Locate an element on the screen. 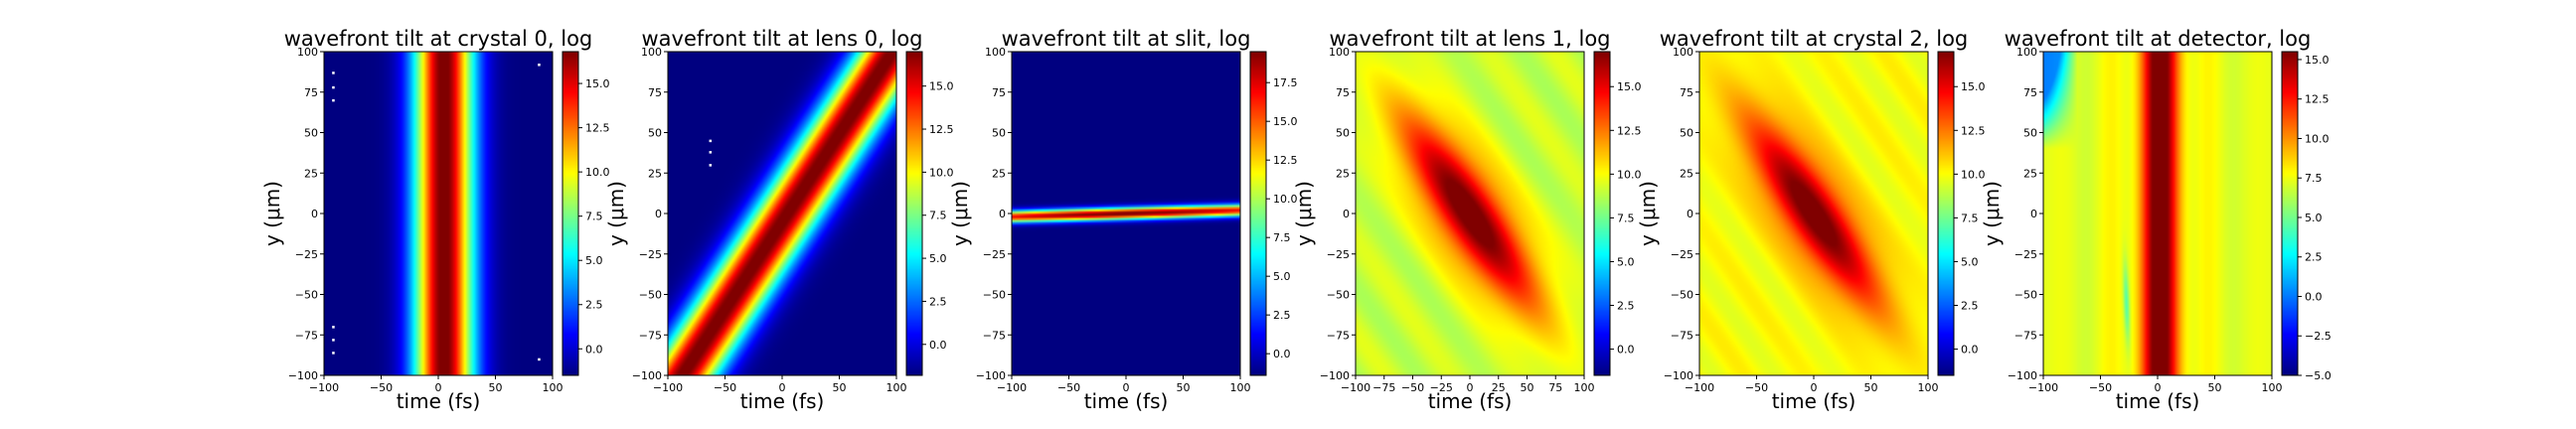 This screenshot has width=2576, height=429. panel-title: wavefront tilt at detector, log is located at coordinates (2158, 39).